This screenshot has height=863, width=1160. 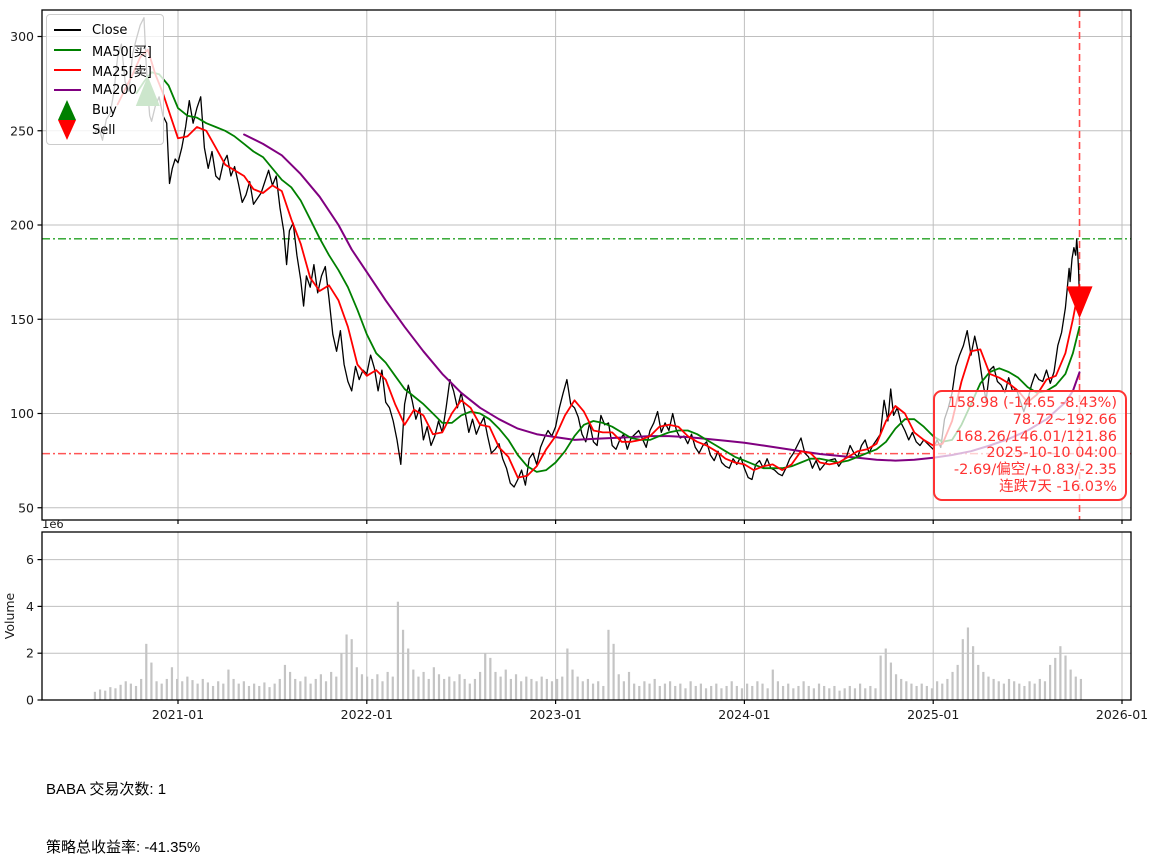 What do you see at coordinates (69, 90) in the screenshot?
I see `ma200-line-swatch` at bounding box center [69, 90].